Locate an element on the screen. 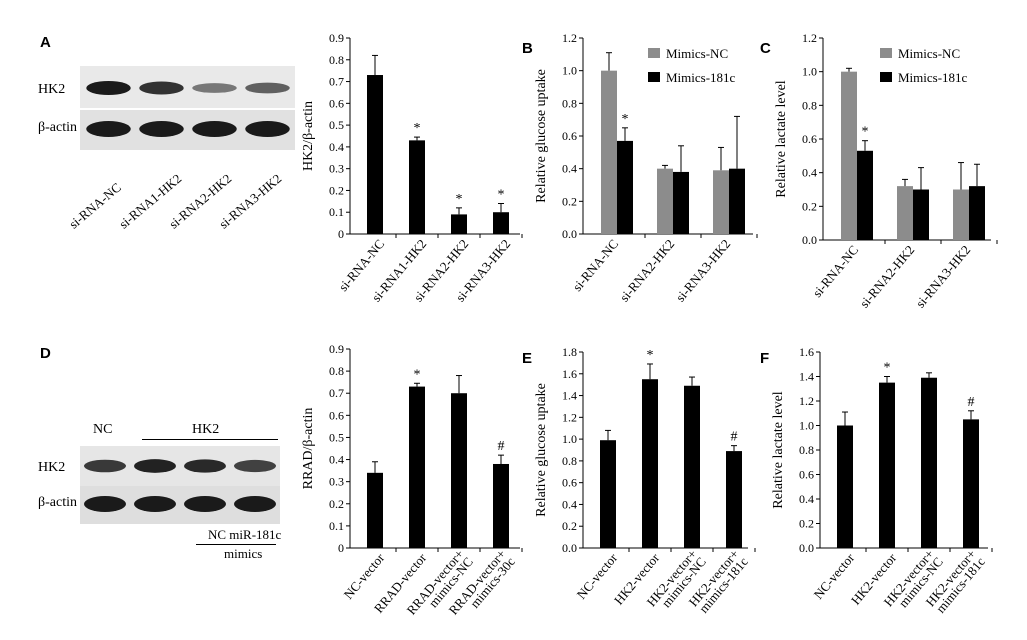  blot-d-bottom-label-2: mimics is located at coordinates (243, 553).